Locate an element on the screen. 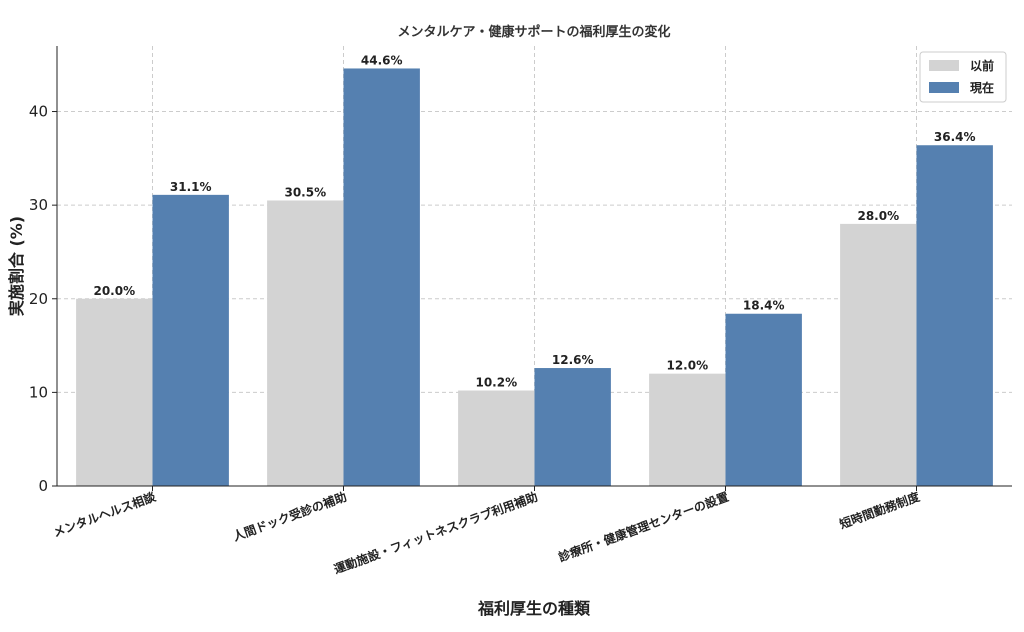 This screenshot has height=632, width=1024. x-tick-label: 短時間勤務制度 is located at coordinates (879, 509).